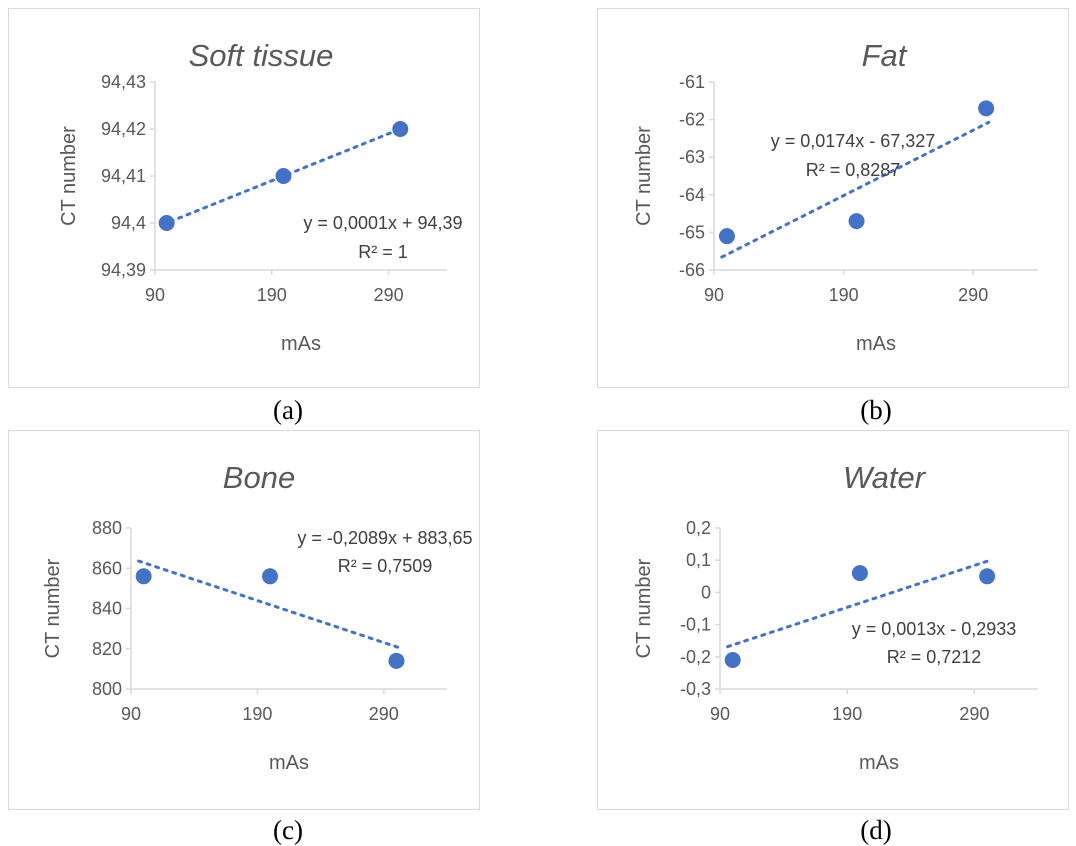 The image size is (1076, 846). What do you see at coordinates (934, 629) in the screenshot?
I see `trendline-equation: y = 0,0013x - 0,2933` at bounding box center [934, 629].